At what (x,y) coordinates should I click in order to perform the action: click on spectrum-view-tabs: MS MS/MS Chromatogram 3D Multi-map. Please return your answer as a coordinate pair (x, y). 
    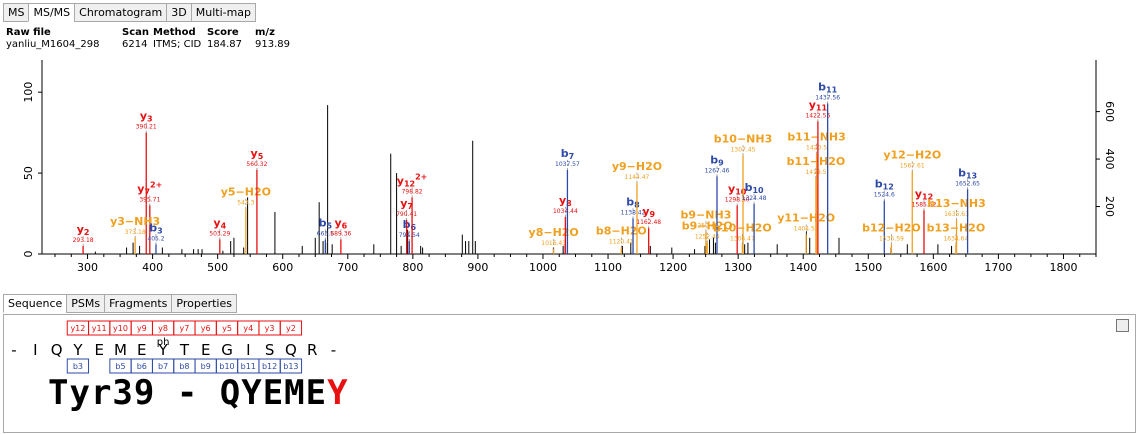
    Looking at the image, I should click on (130, 12).